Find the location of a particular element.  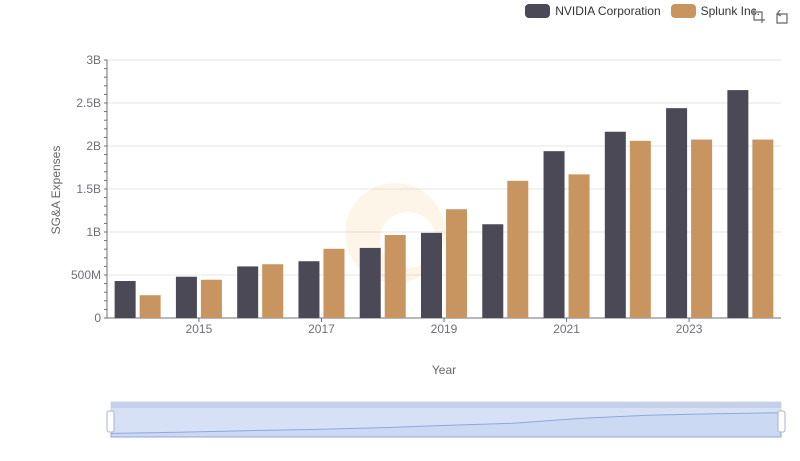

x-tick-label: 2017 is located at coordinates (321, 329).